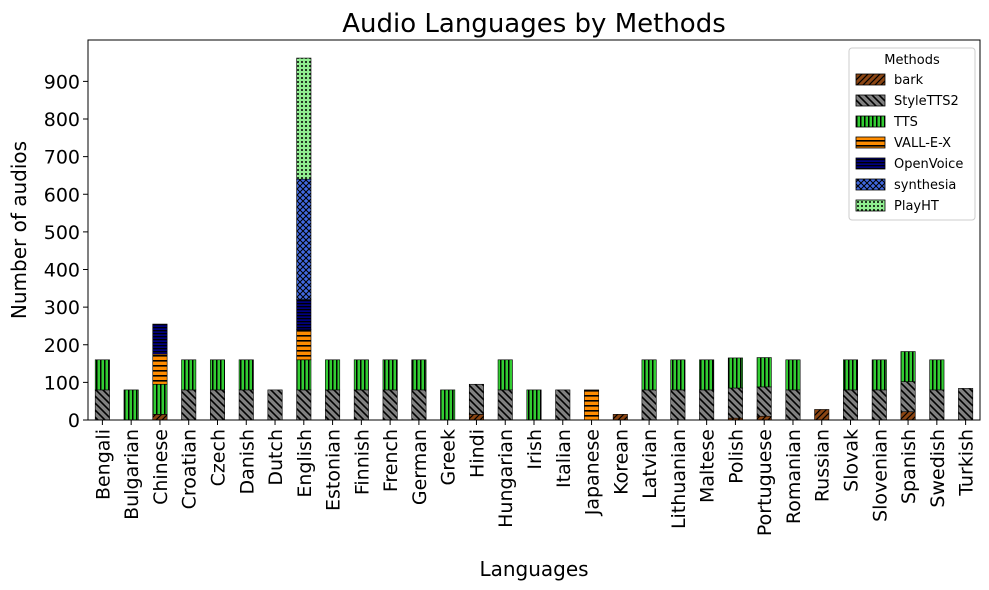 The height and width of the screenshot is (590, 989). What do you see at coordinates (909, 80) in the screenshot?
I see `legend-entry: bark` at bounding box center [909, 80].